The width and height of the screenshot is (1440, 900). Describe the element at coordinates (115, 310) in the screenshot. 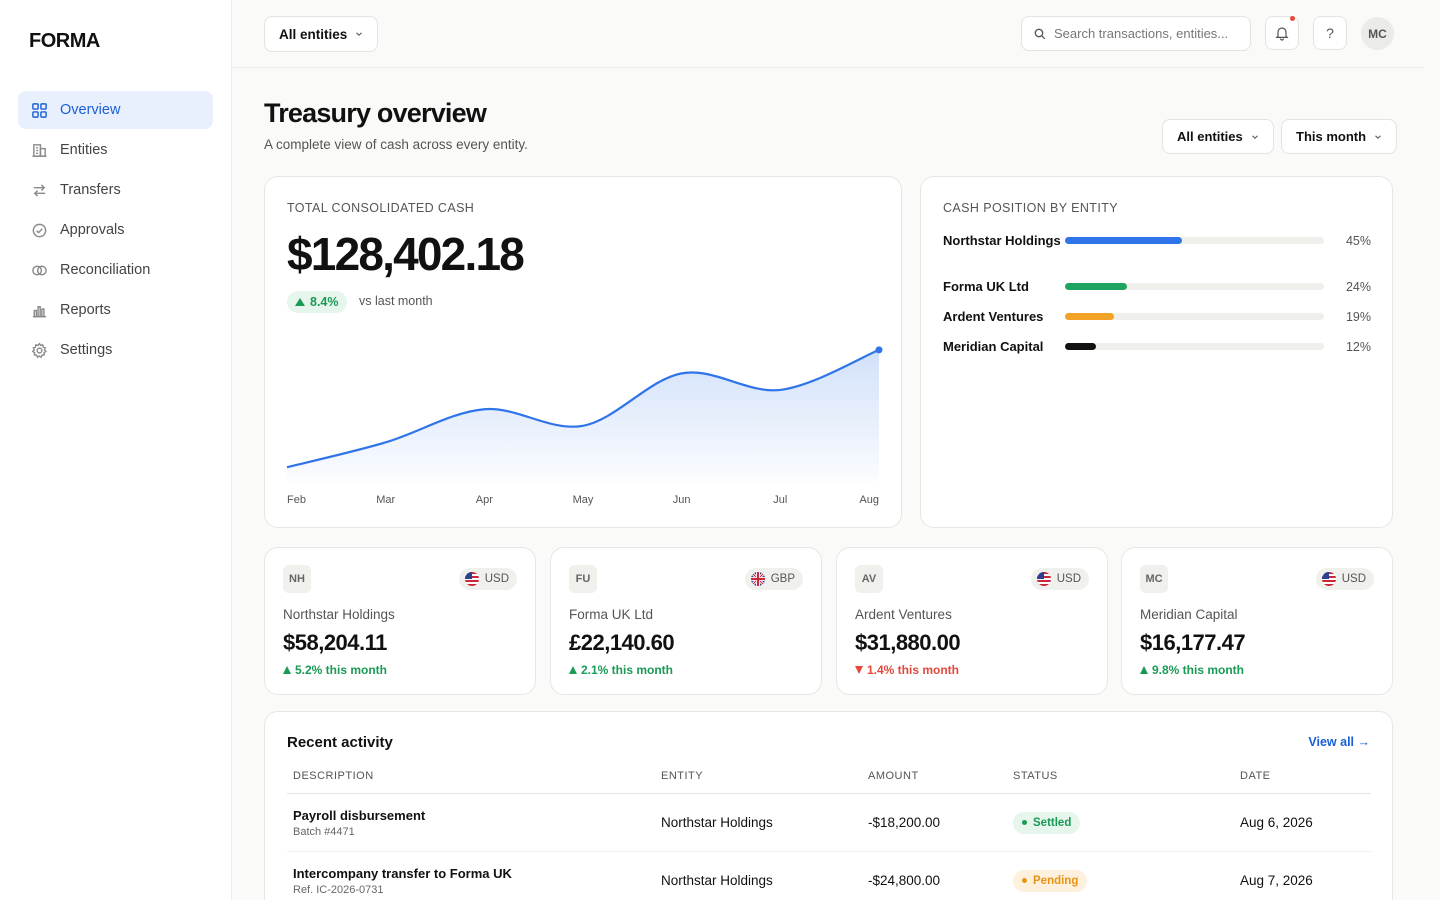

I see `sidebar-item-reports: Reports` at that location.